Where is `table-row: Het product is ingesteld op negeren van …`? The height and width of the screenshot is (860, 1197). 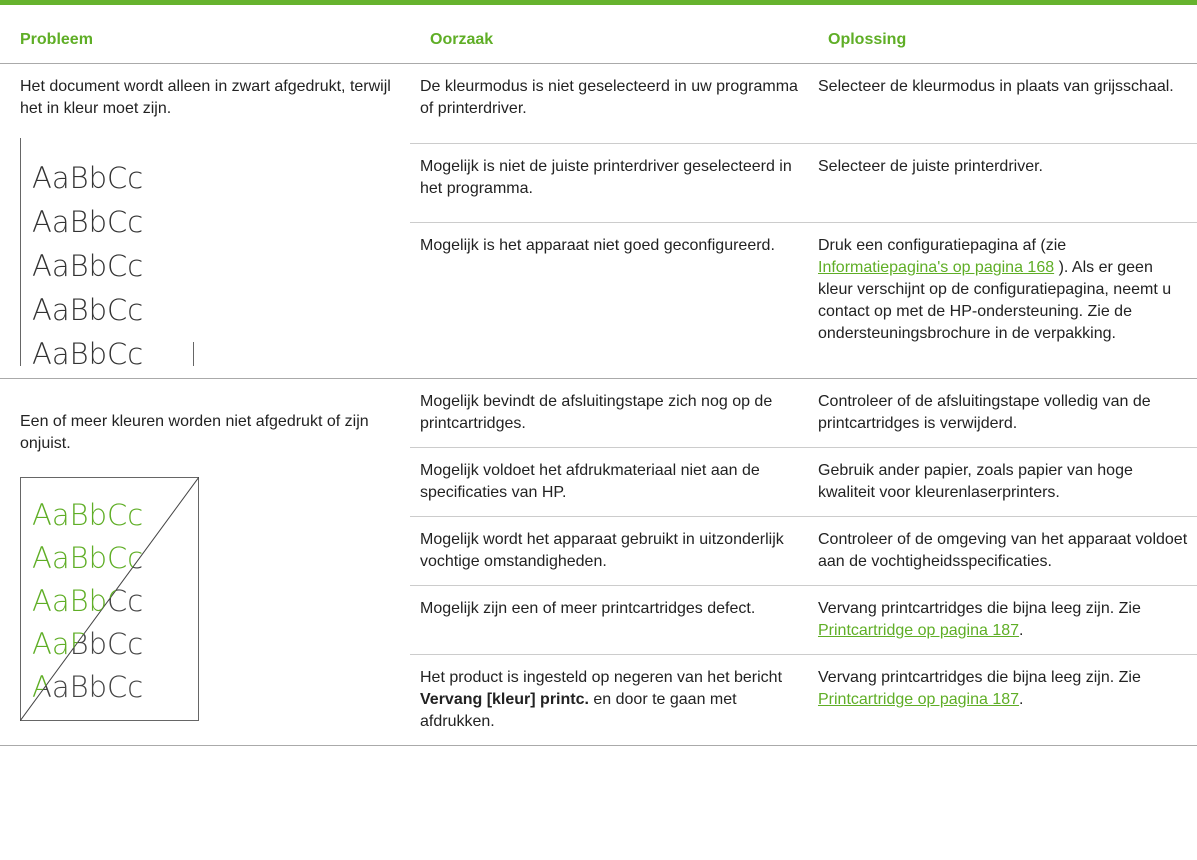 table-row: Het product is ingesteld op negeren van … is located at coordinates (598, 700).